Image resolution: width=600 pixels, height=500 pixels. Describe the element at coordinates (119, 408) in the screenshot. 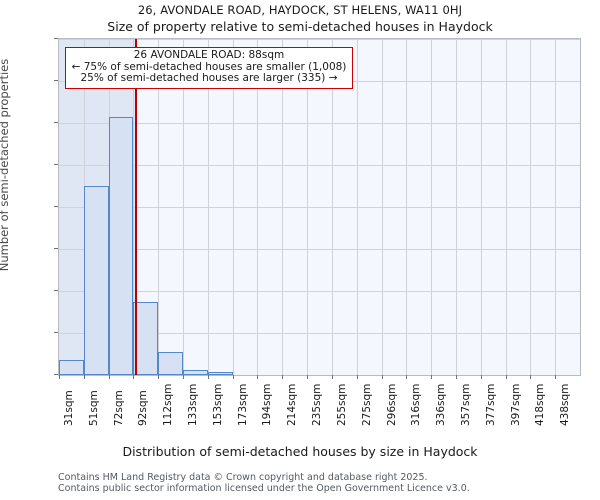

I see `x-axis-tick-label: 72sqm` at that location.